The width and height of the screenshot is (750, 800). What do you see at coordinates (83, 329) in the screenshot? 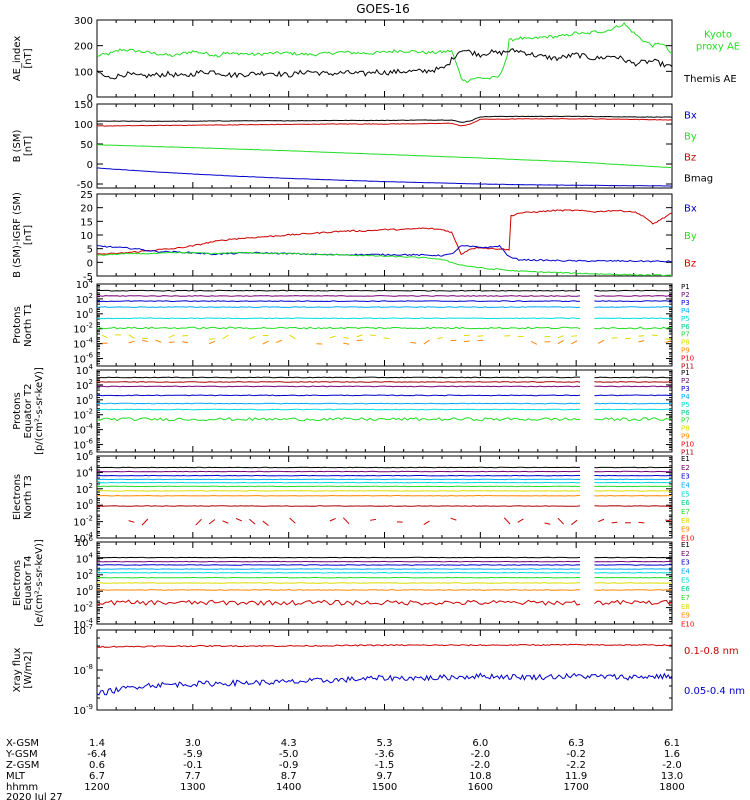
I see `y-tick-label: 10⁻²` at bounding box center [83, 329].